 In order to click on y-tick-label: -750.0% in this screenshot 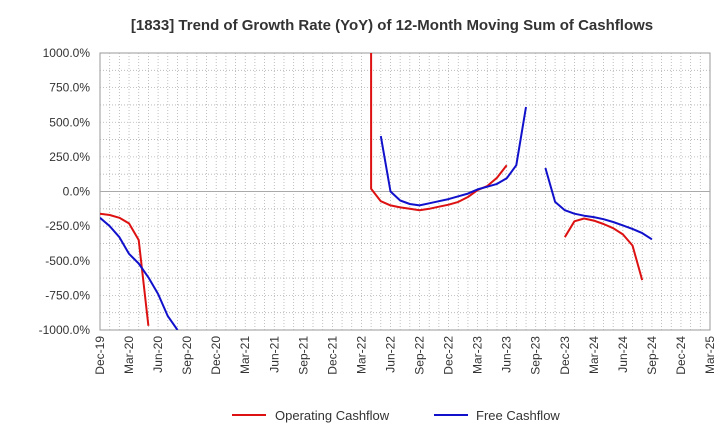, I will do `click(67, 295)`.